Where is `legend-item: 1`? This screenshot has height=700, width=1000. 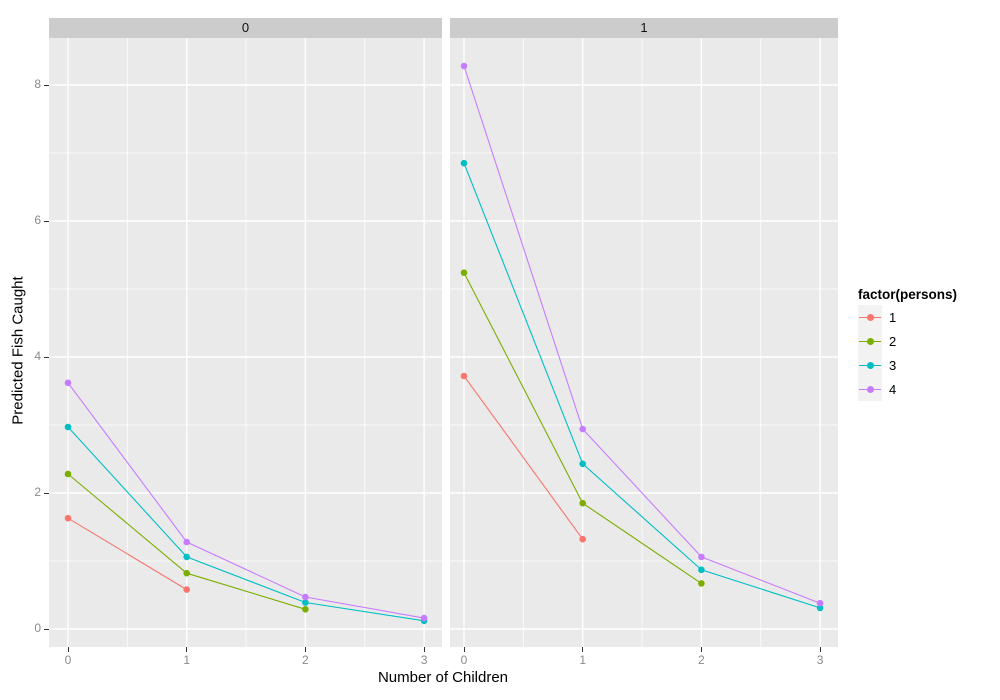
legend-item: 1 is located at coordinates (928, 317).